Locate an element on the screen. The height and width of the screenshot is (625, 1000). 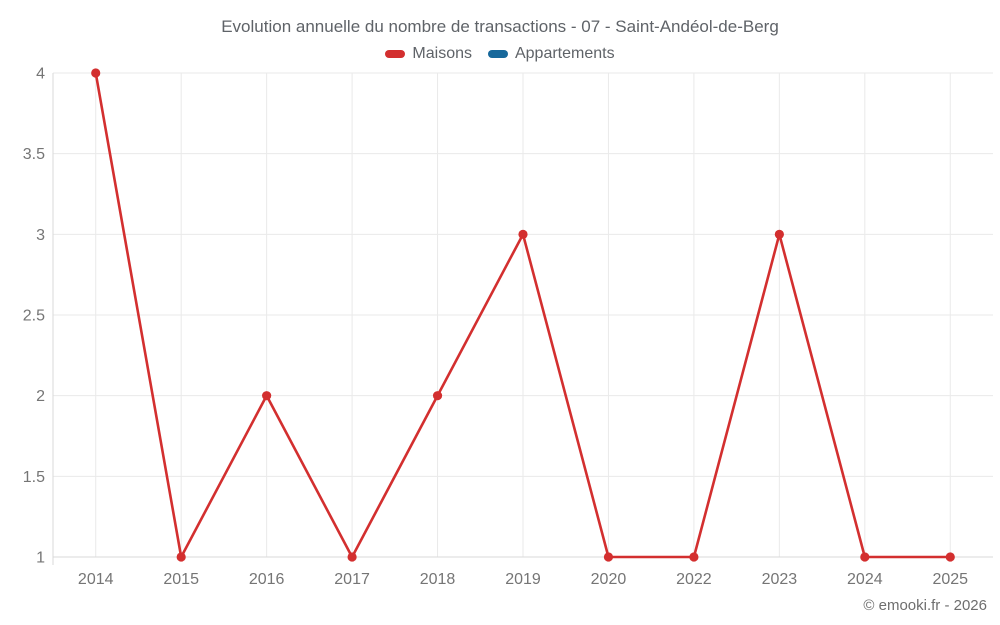
data-point-2018 is located at coordinates (437, 396).